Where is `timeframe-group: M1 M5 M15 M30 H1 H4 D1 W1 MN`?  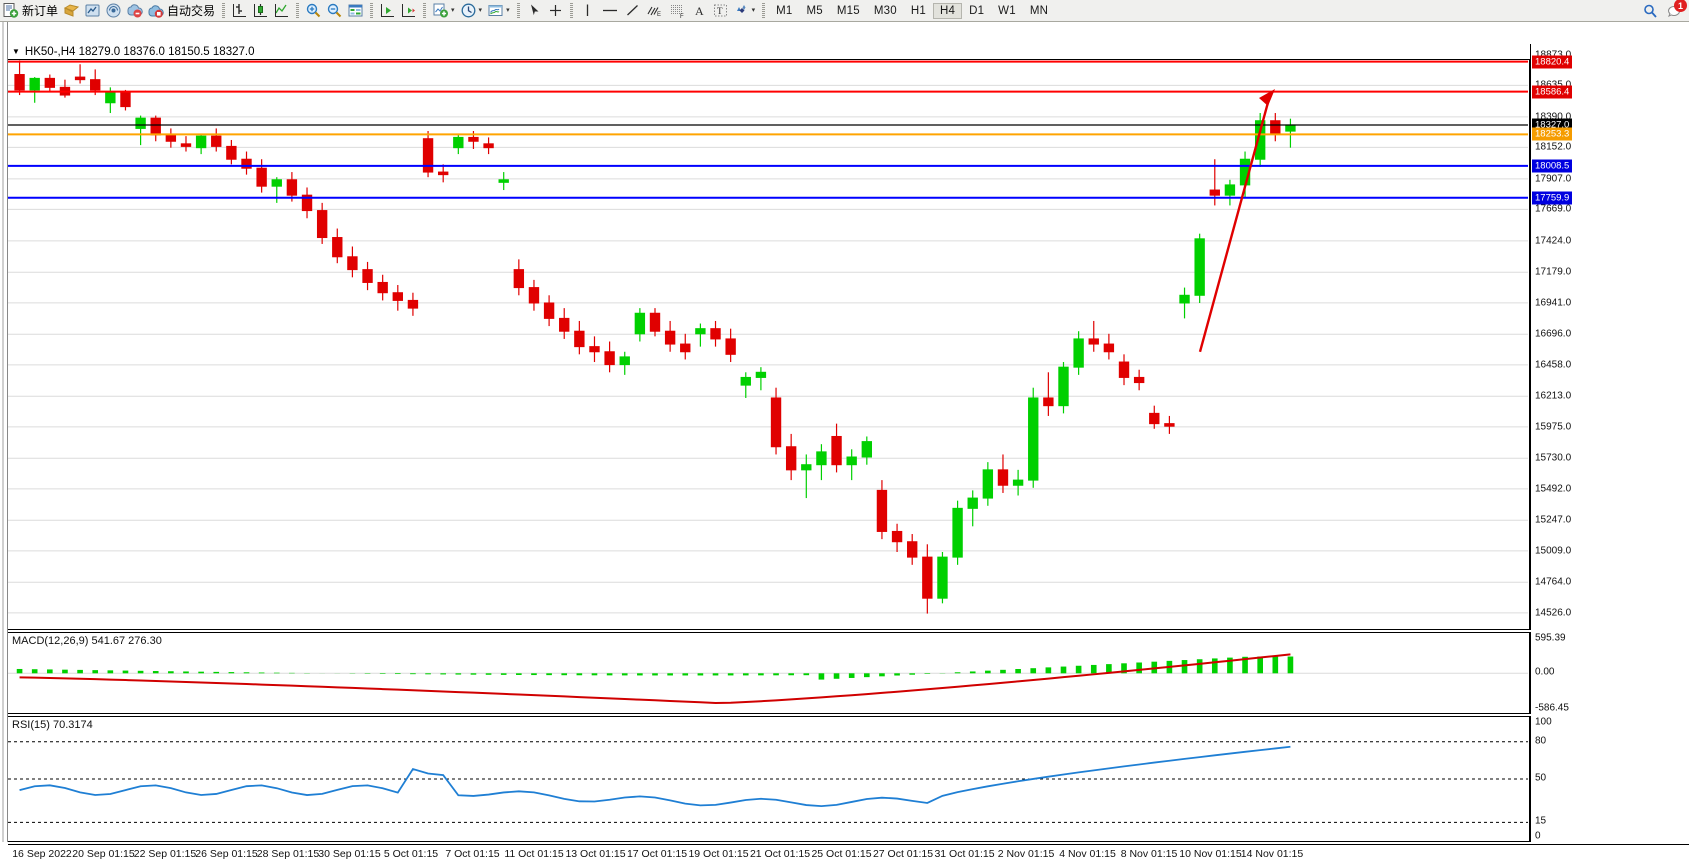 timeframe-group: M1 M5 M15 M30 H1 H4 D1 W1 MN is located at coordinates (912, 11).